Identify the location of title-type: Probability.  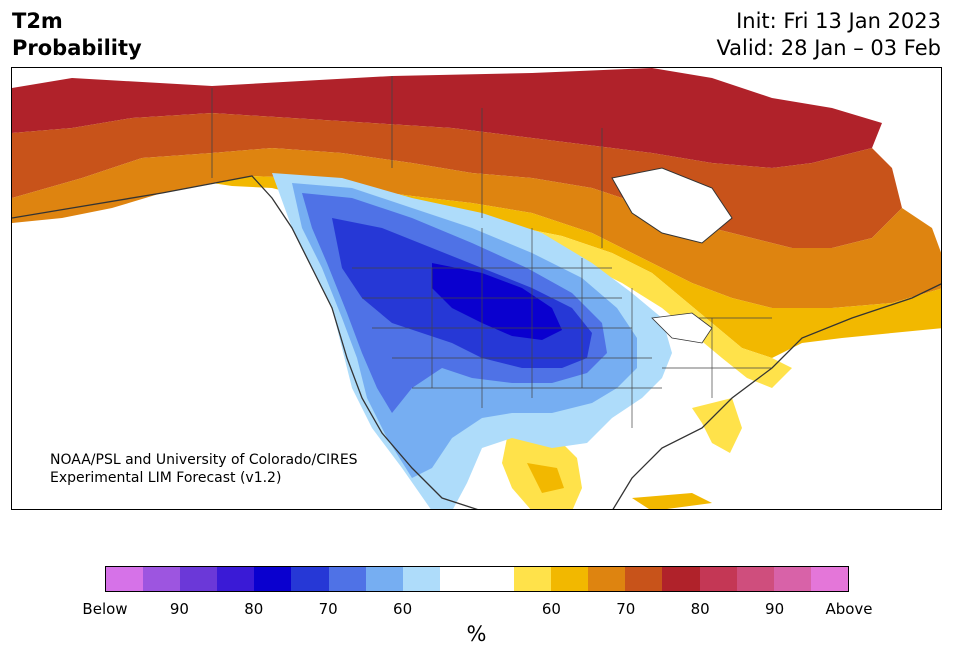
(77, 48).